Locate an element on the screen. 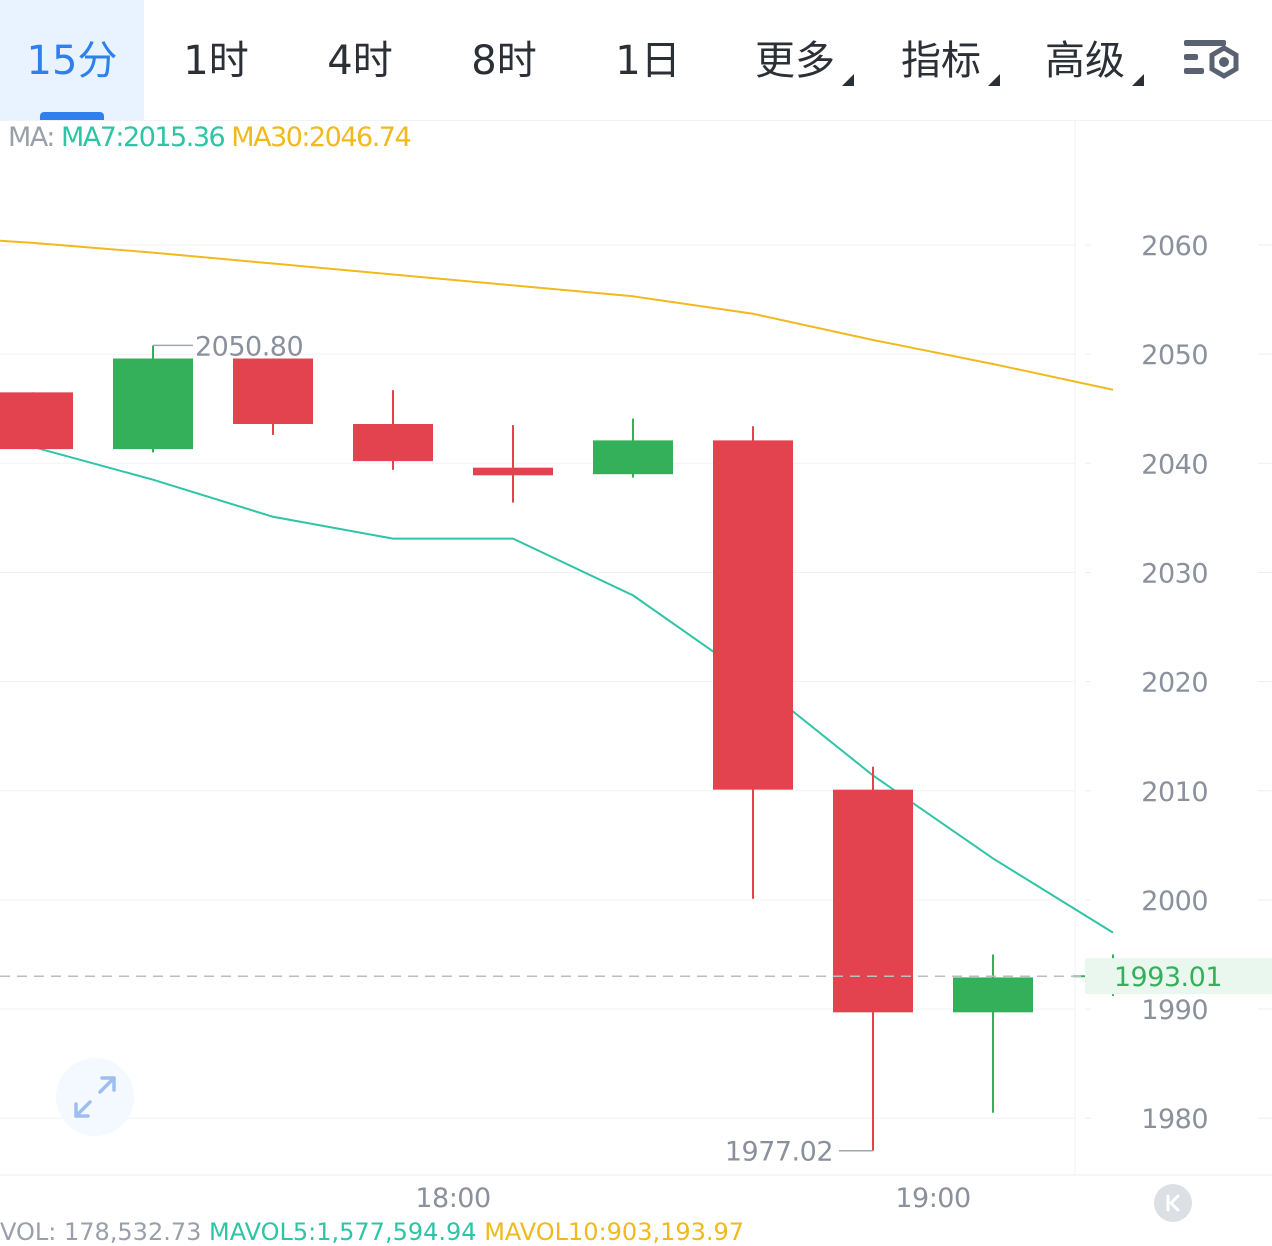 This screenshot has width=1272, height=1246. low-price-label: 1977.02 is located at coordinates (779, 1152).